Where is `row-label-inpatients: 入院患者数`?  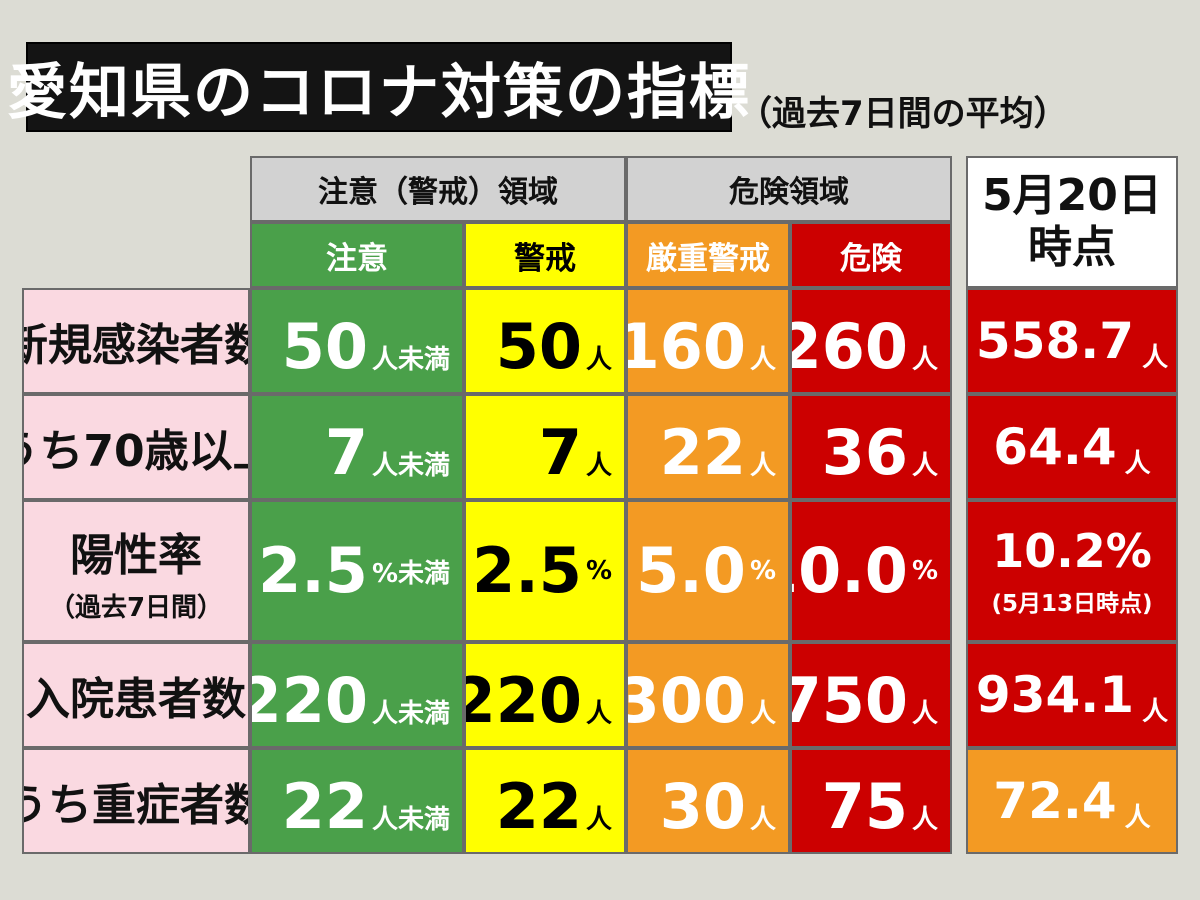
row-label-inpatients: 入院患者数 is located at coordinates (136, 695).